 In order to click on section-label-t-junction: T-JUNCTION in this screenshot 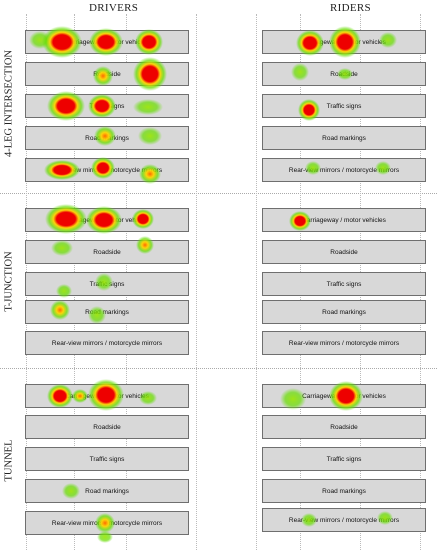, I will do `click(9, 281)`.